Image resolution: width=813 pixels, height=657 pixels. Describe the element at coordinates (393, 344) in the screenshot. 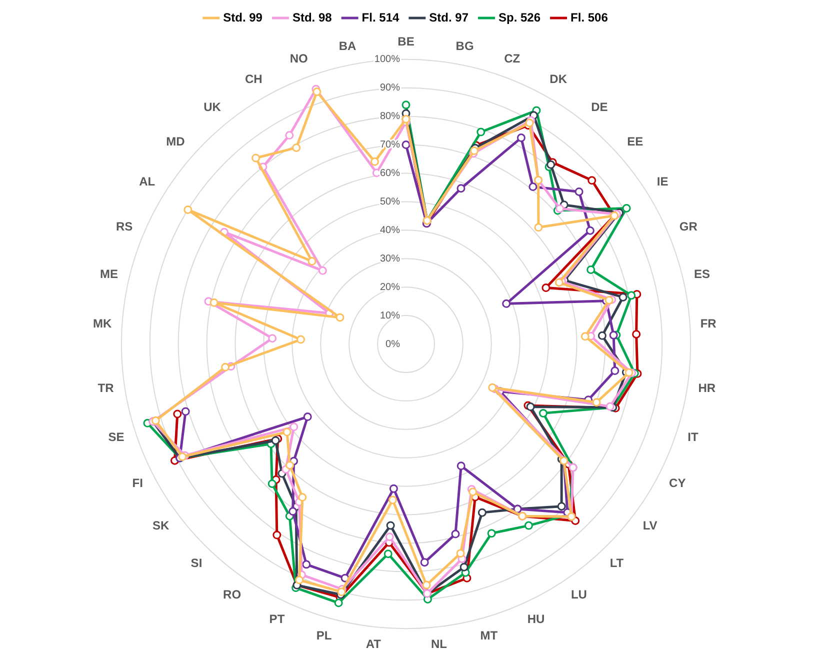

I see `y-tick-label: 0%` at that location.